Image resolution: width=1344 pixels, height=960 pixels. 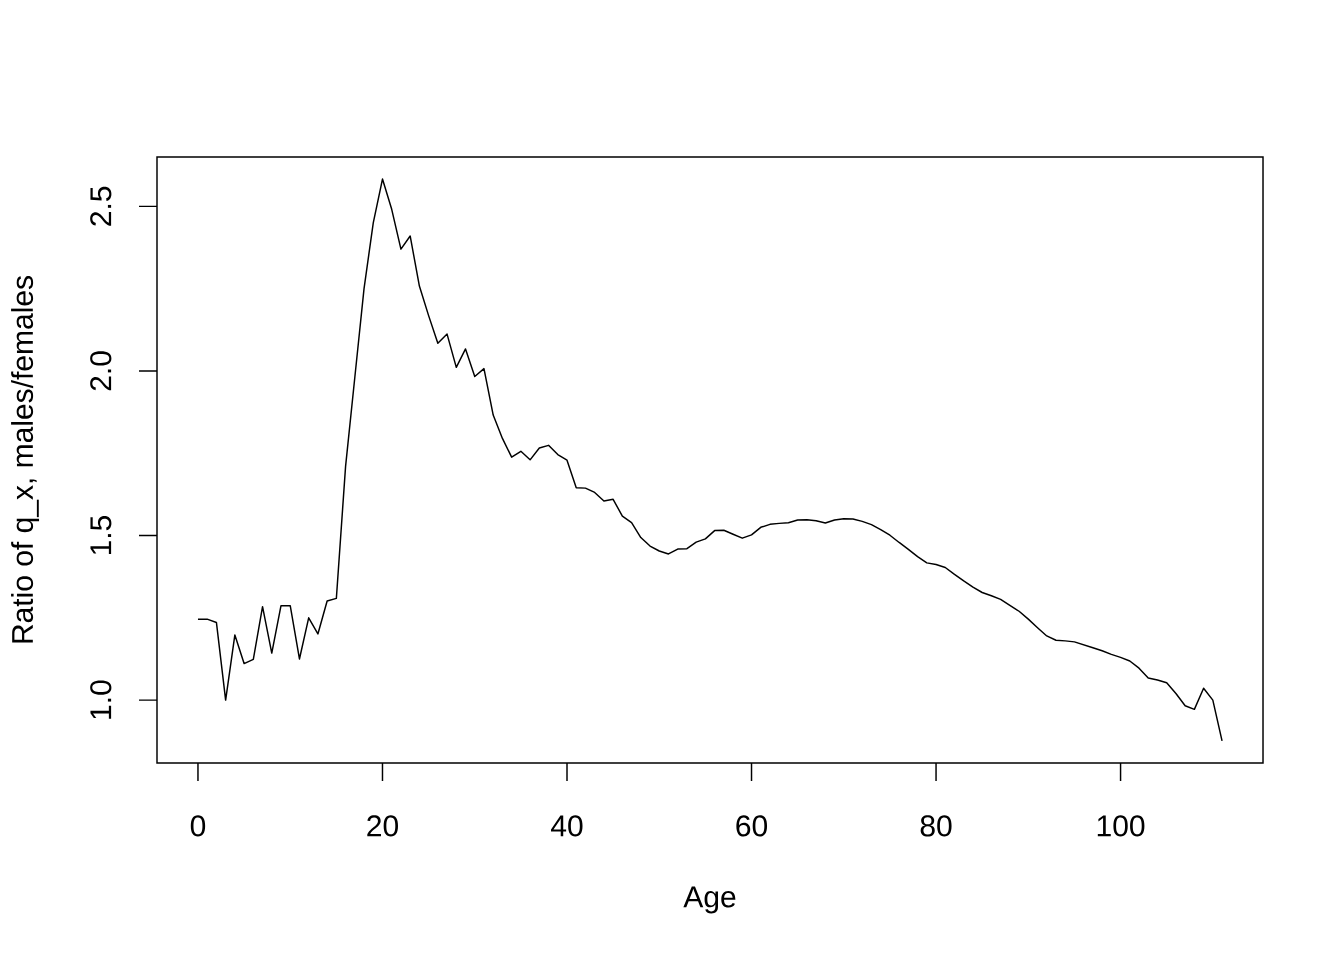 I want to click on y-tick-label: 2.0, so click(x=101, y=371).